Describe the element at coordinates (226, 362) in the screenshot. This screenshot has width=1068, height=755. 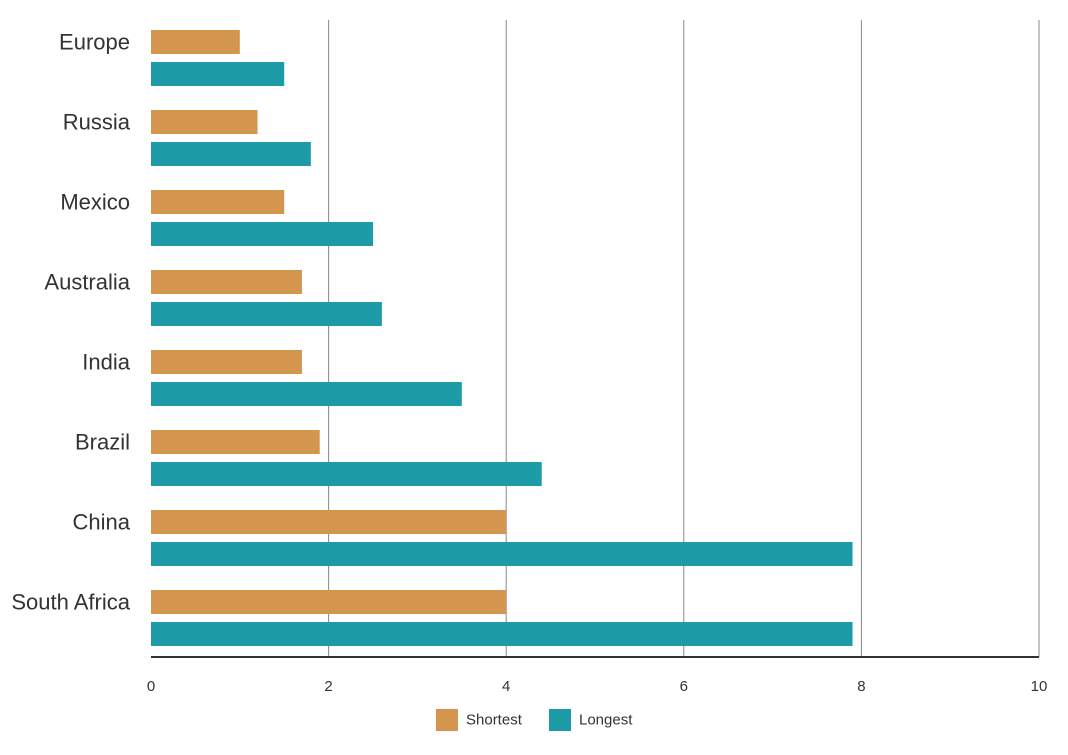
I see `bar-india-shortest` at that location.